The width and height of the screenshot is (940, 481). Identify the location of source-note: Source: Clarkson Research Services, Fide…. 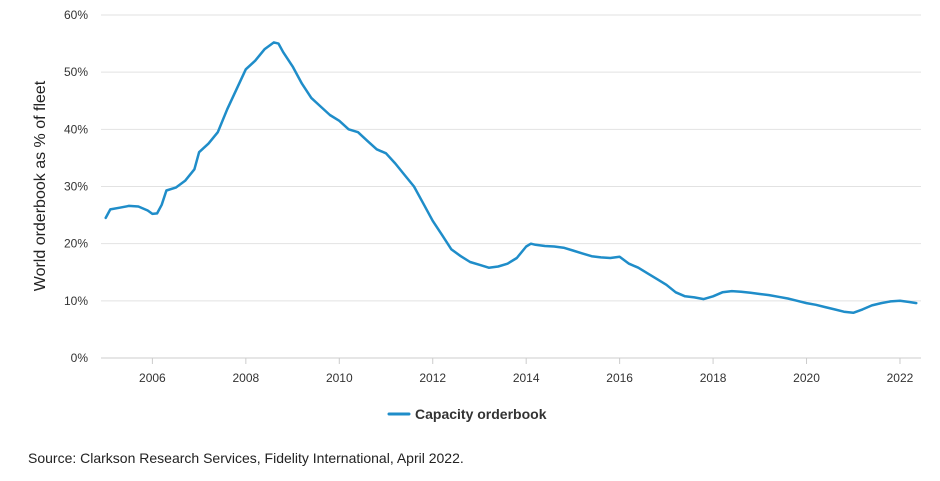
(246, 458).